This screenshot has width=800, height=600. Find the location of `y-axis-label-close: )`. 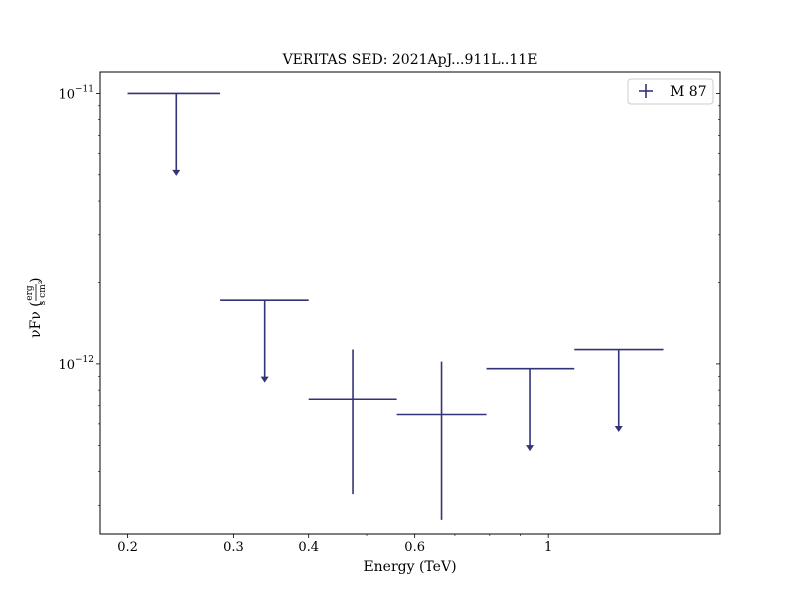

y-axis-label-close: ) is located at coordinates (36, 280).